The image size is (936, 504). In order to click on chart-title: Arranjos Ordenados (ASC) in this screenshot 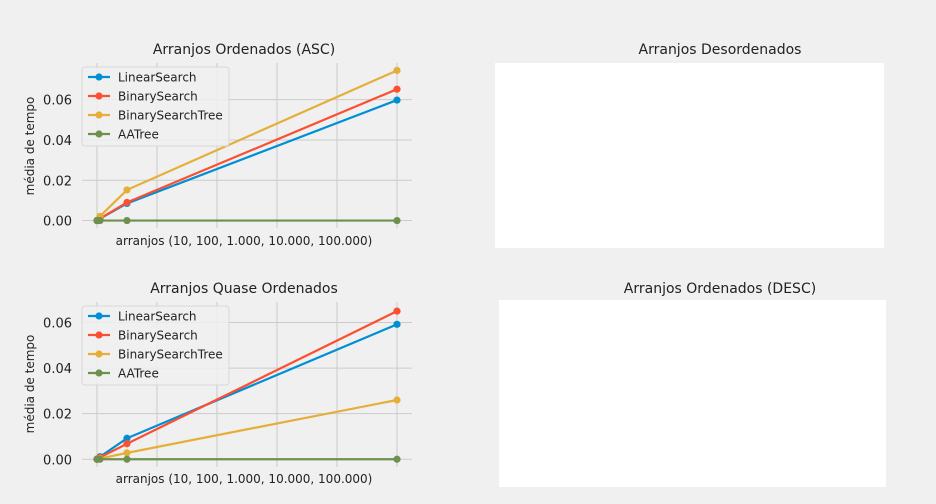, I will do `click(244, 50)`.